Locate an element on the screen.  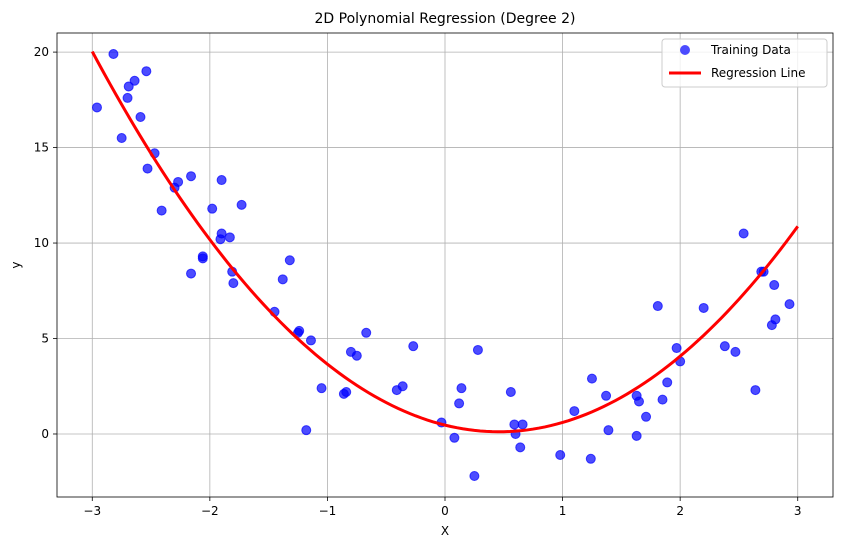
x-tick-label: 0 is located at coordinates (445, 511).